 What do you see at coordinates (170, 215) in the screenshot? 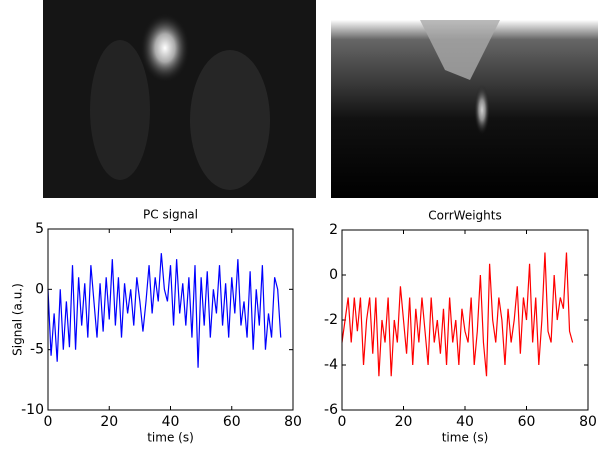
I see `chart-title: PC signal` at bounding box center [170, 215].